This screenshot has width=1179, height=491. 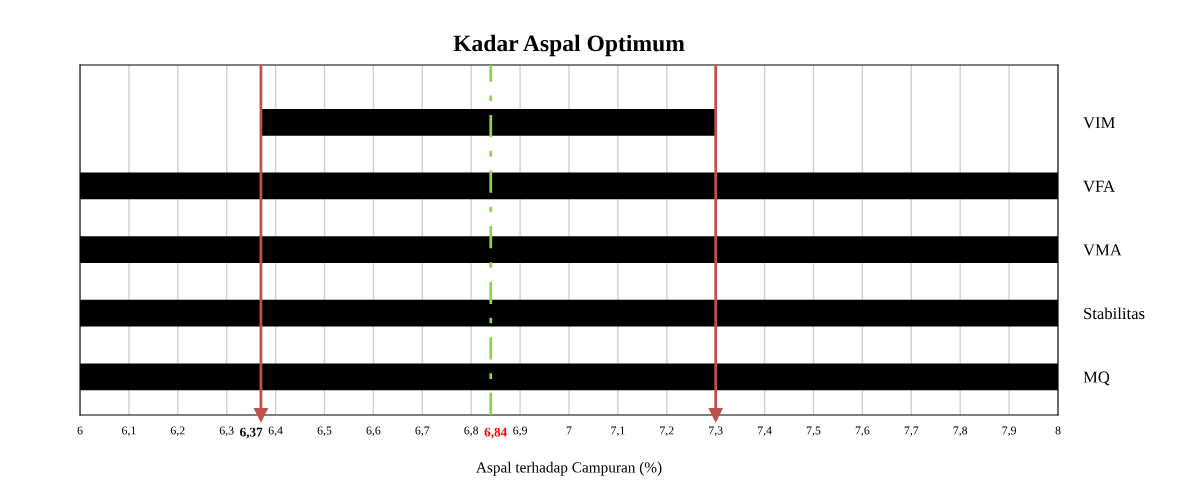 I want to click on y-tick-label: VFA, so click(x=1099, y=186).